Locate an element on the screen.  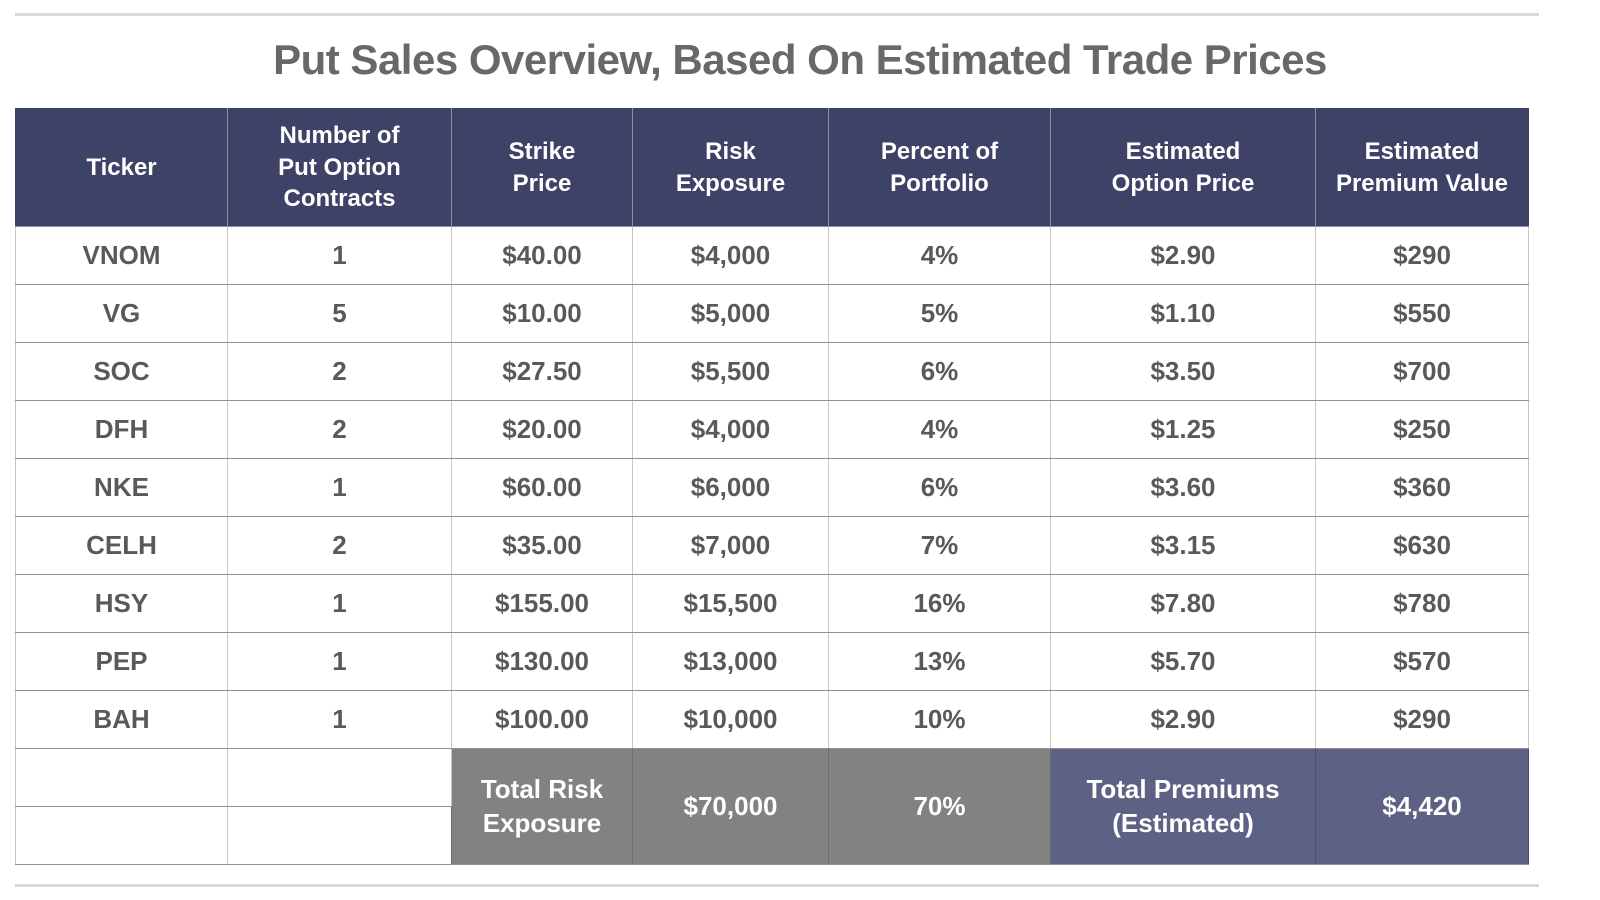
table-cell: 16% is located at coordinates (939, 603).